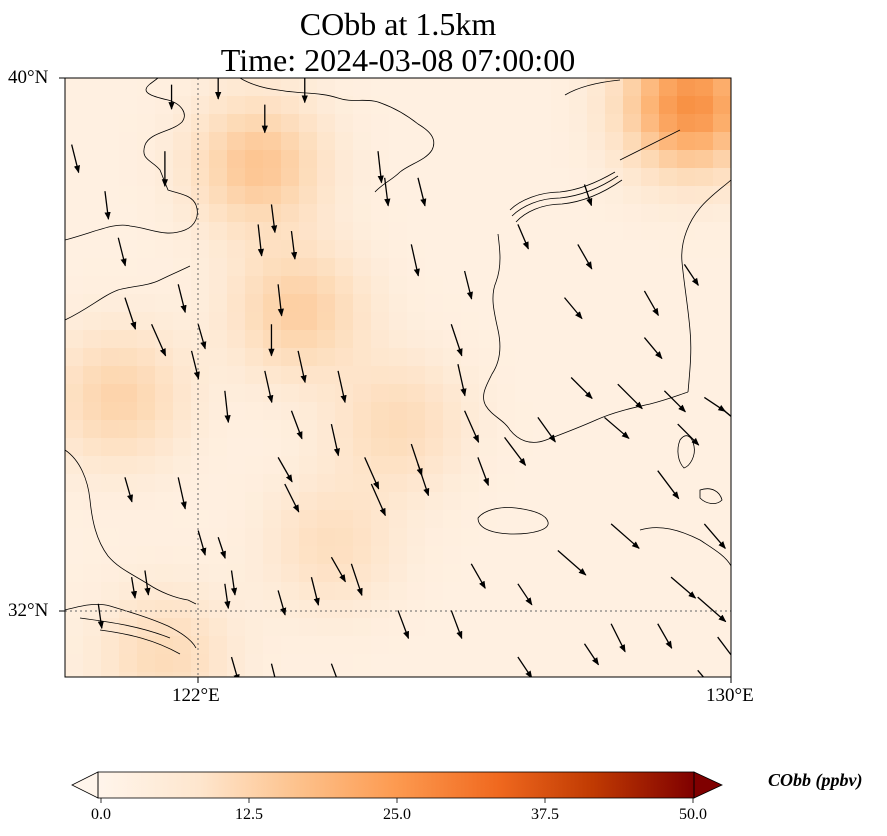  What do you see at coordinates (693, 814) in the screenshot?
I see `colorbar-tick-label-4: 50.0` at bounding box center [693, 814].